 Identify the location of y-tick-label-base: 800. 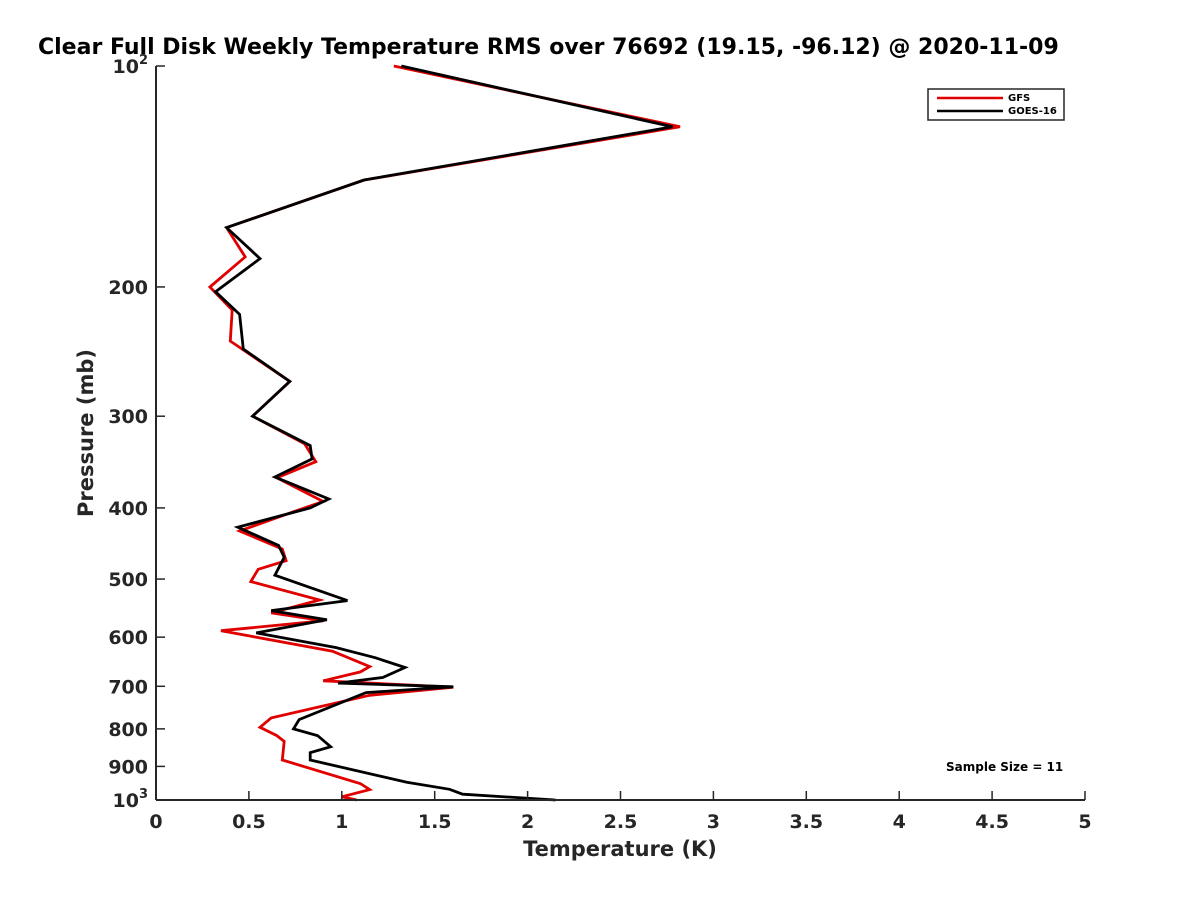
(128, 730).